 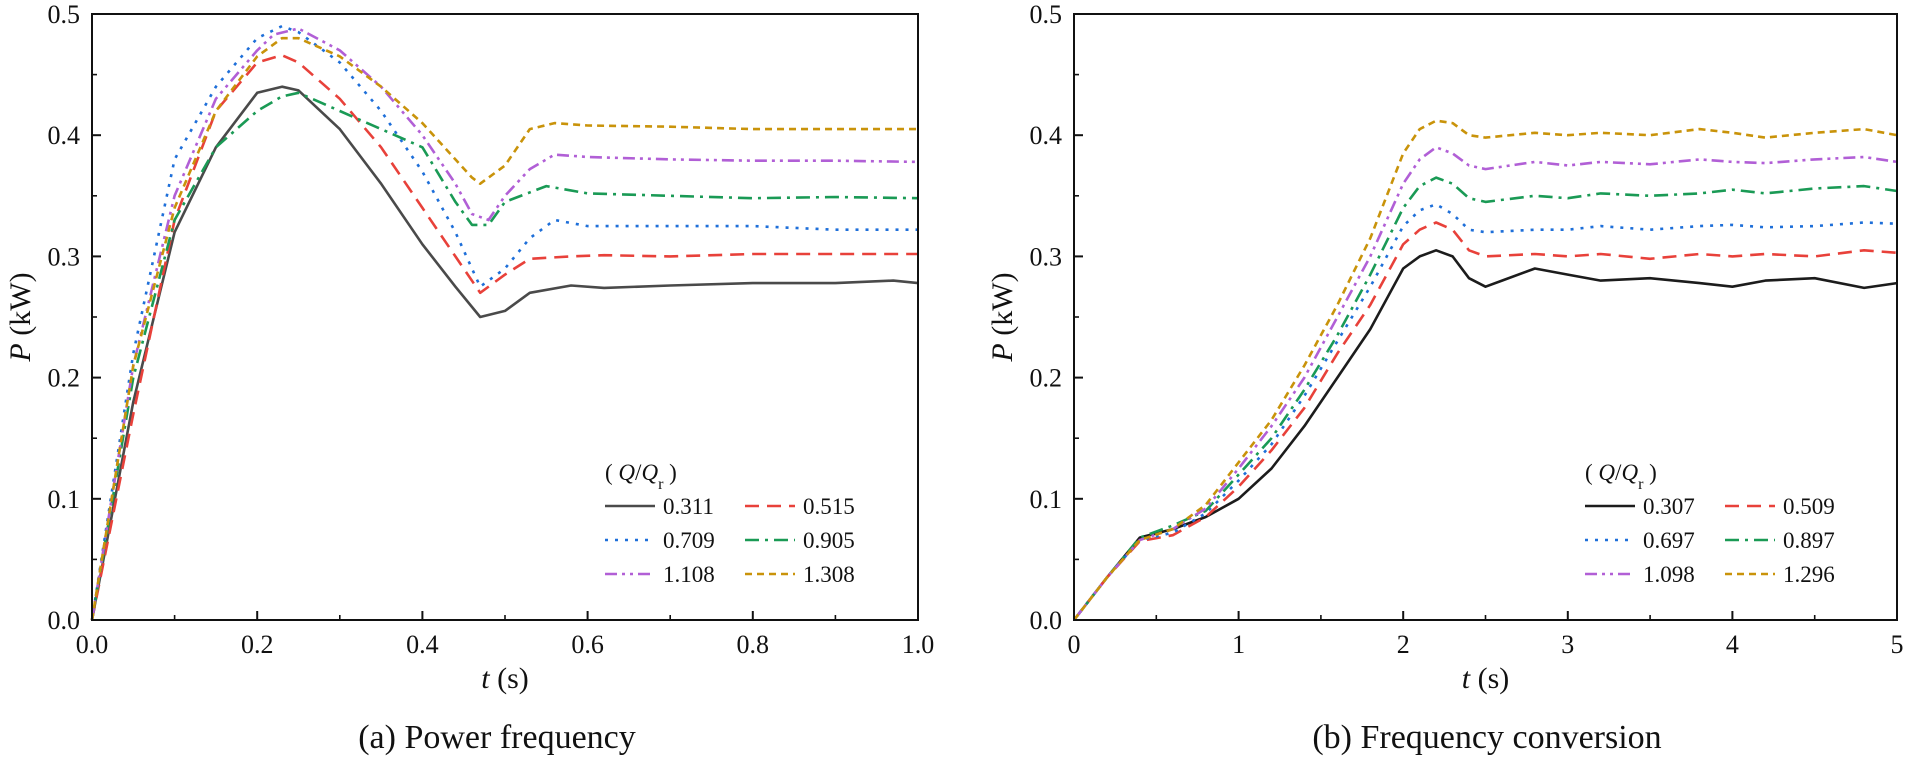 I want to click on x-tick-label: 0.2, so click(x=257, y=644).